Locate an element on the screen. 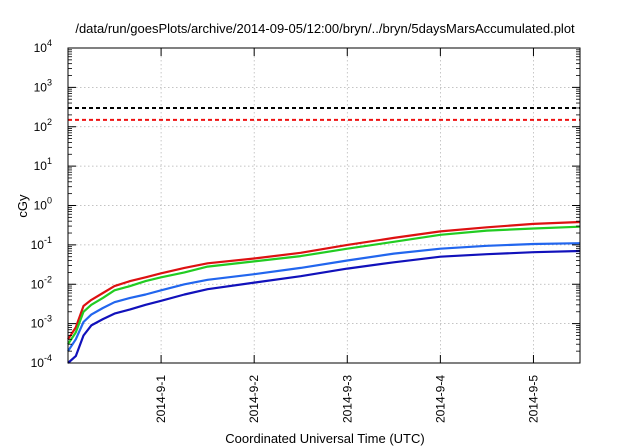 The height and width of the screenshot is (448, 640). y-tick-label: 10⁰ is located at coordinates (43, 204).